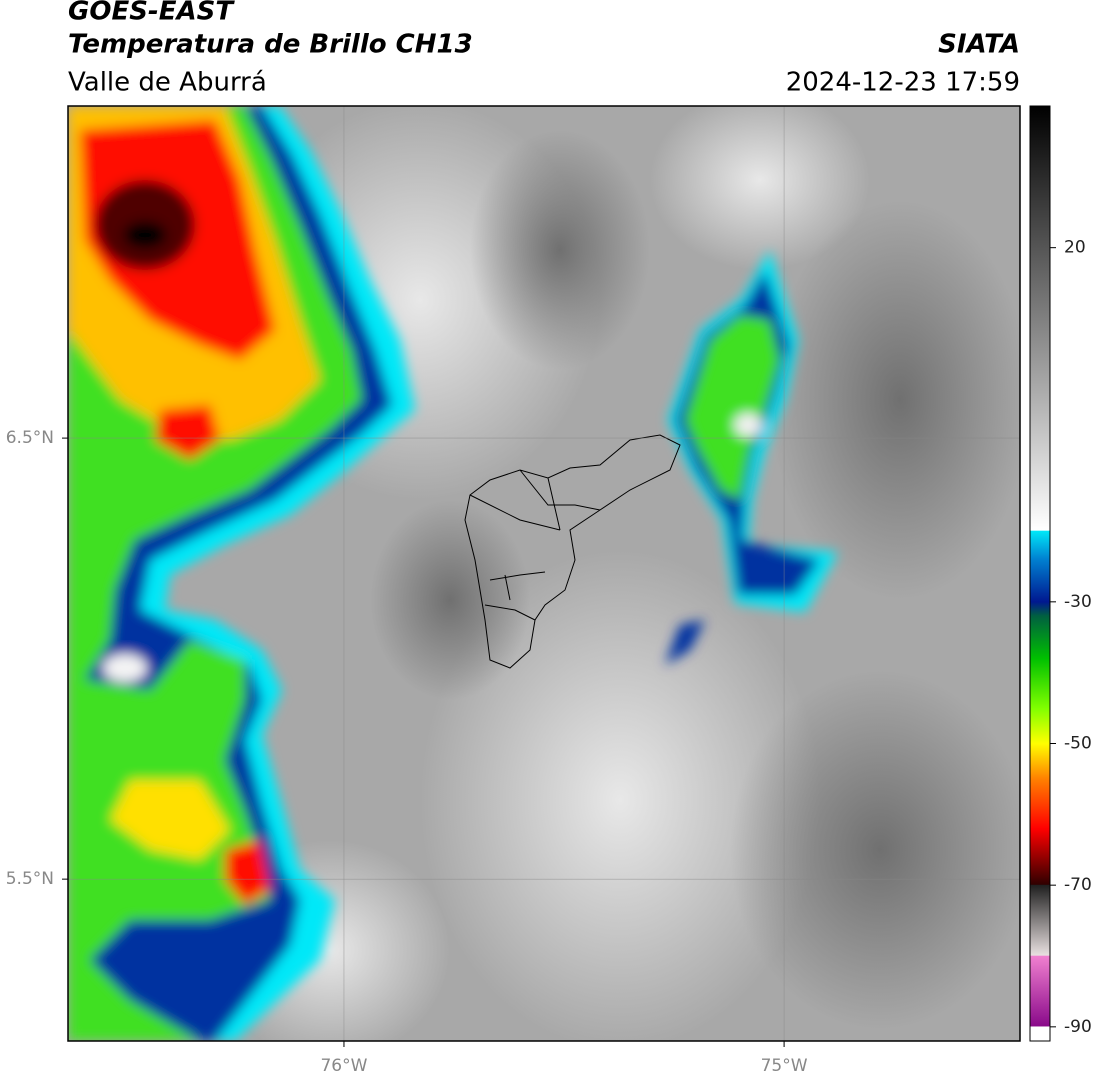 Image resolution: width=1094 pixels, height=1082 pixels. Describe the element at coordinates (30, 438) in the screenshot. I see `y-tick-label: 6.5°N` at that location.